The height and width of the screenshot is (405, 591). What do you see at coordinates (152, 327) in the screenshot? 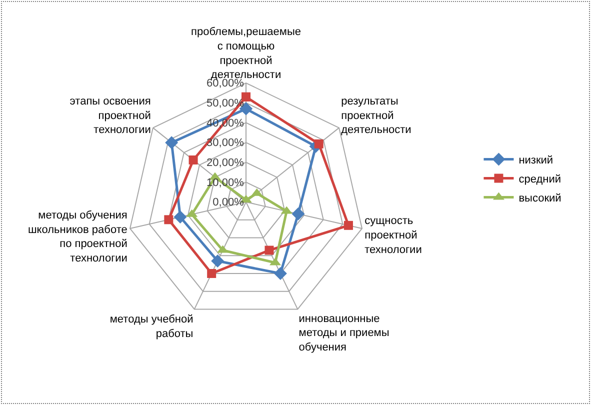
I see `spoke-label: методы учебной работы` at bounding box center [152, 327].